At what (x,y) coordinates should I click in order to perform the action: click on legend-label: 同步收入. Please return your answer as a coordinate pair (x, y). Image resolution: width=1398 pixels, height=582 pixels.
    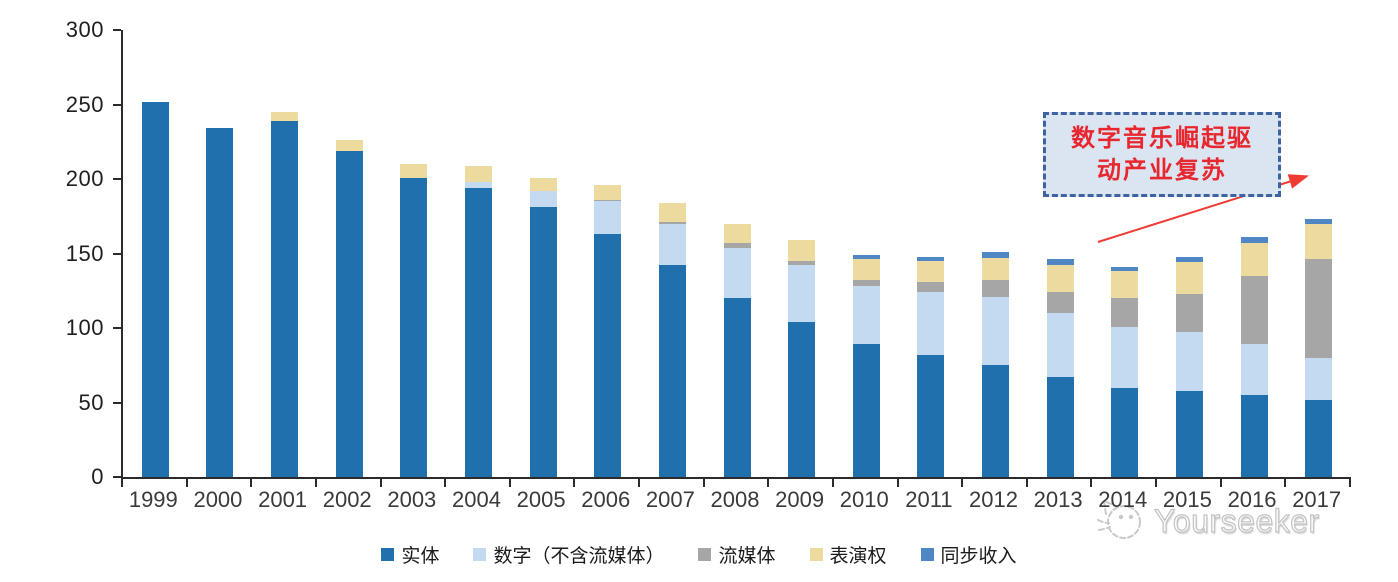
    Looking at the image, I should click on (978, 556).